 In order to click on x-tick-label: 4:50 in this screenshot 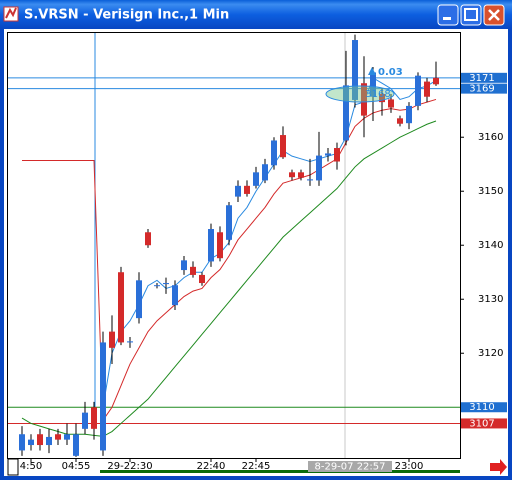, I will do `click(31, 466)`.